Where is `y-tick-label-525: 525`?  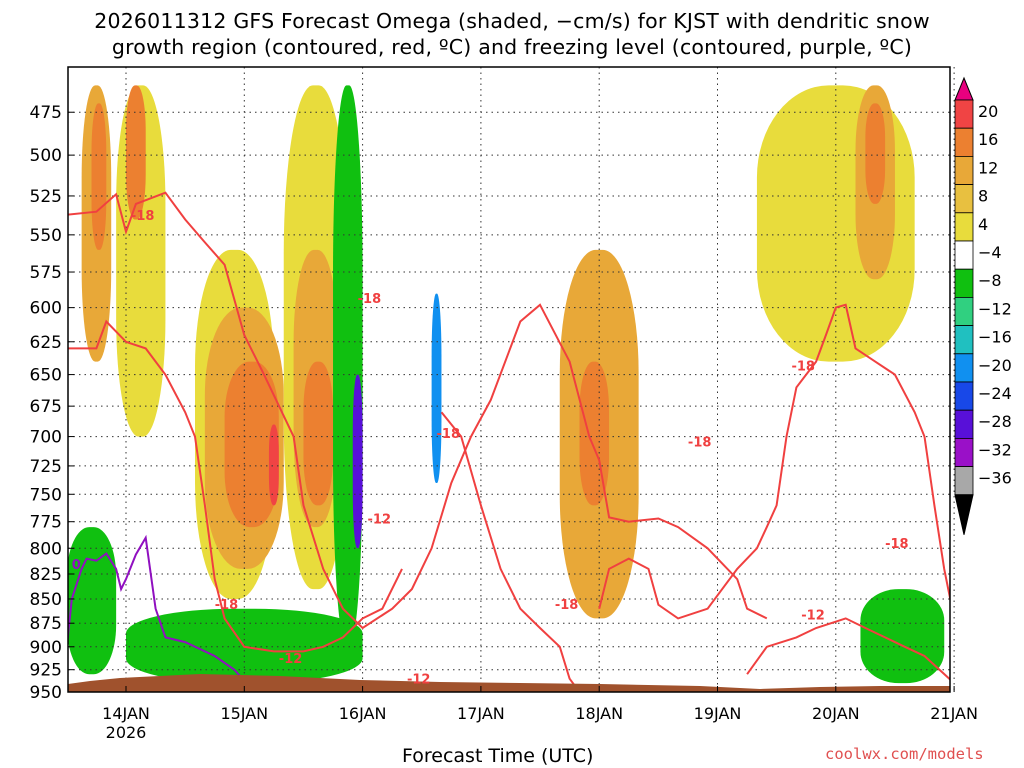 y-tick-label-525: 525 is located at coordinates (46, 197).